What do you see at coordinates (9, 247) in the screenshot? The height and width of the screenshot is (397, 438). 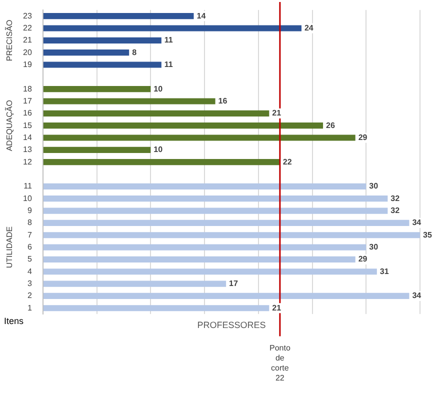 I see `text: UTILIDADE` at bounding box center [9, 247].